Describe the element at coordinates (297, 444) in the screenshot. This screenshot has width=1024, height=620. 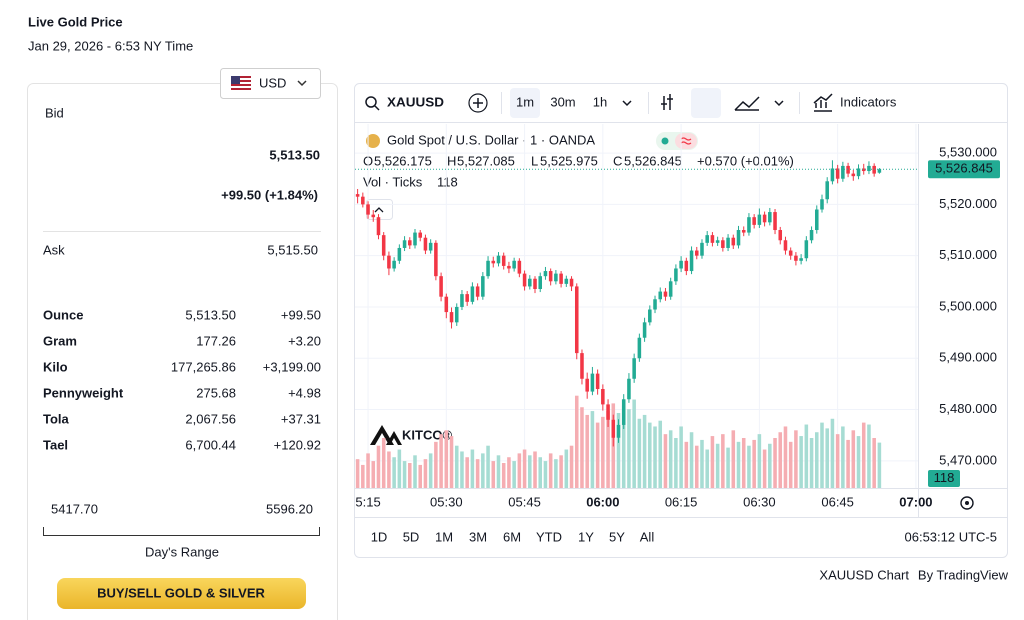
I see `unit-change: +120.92` at that location.